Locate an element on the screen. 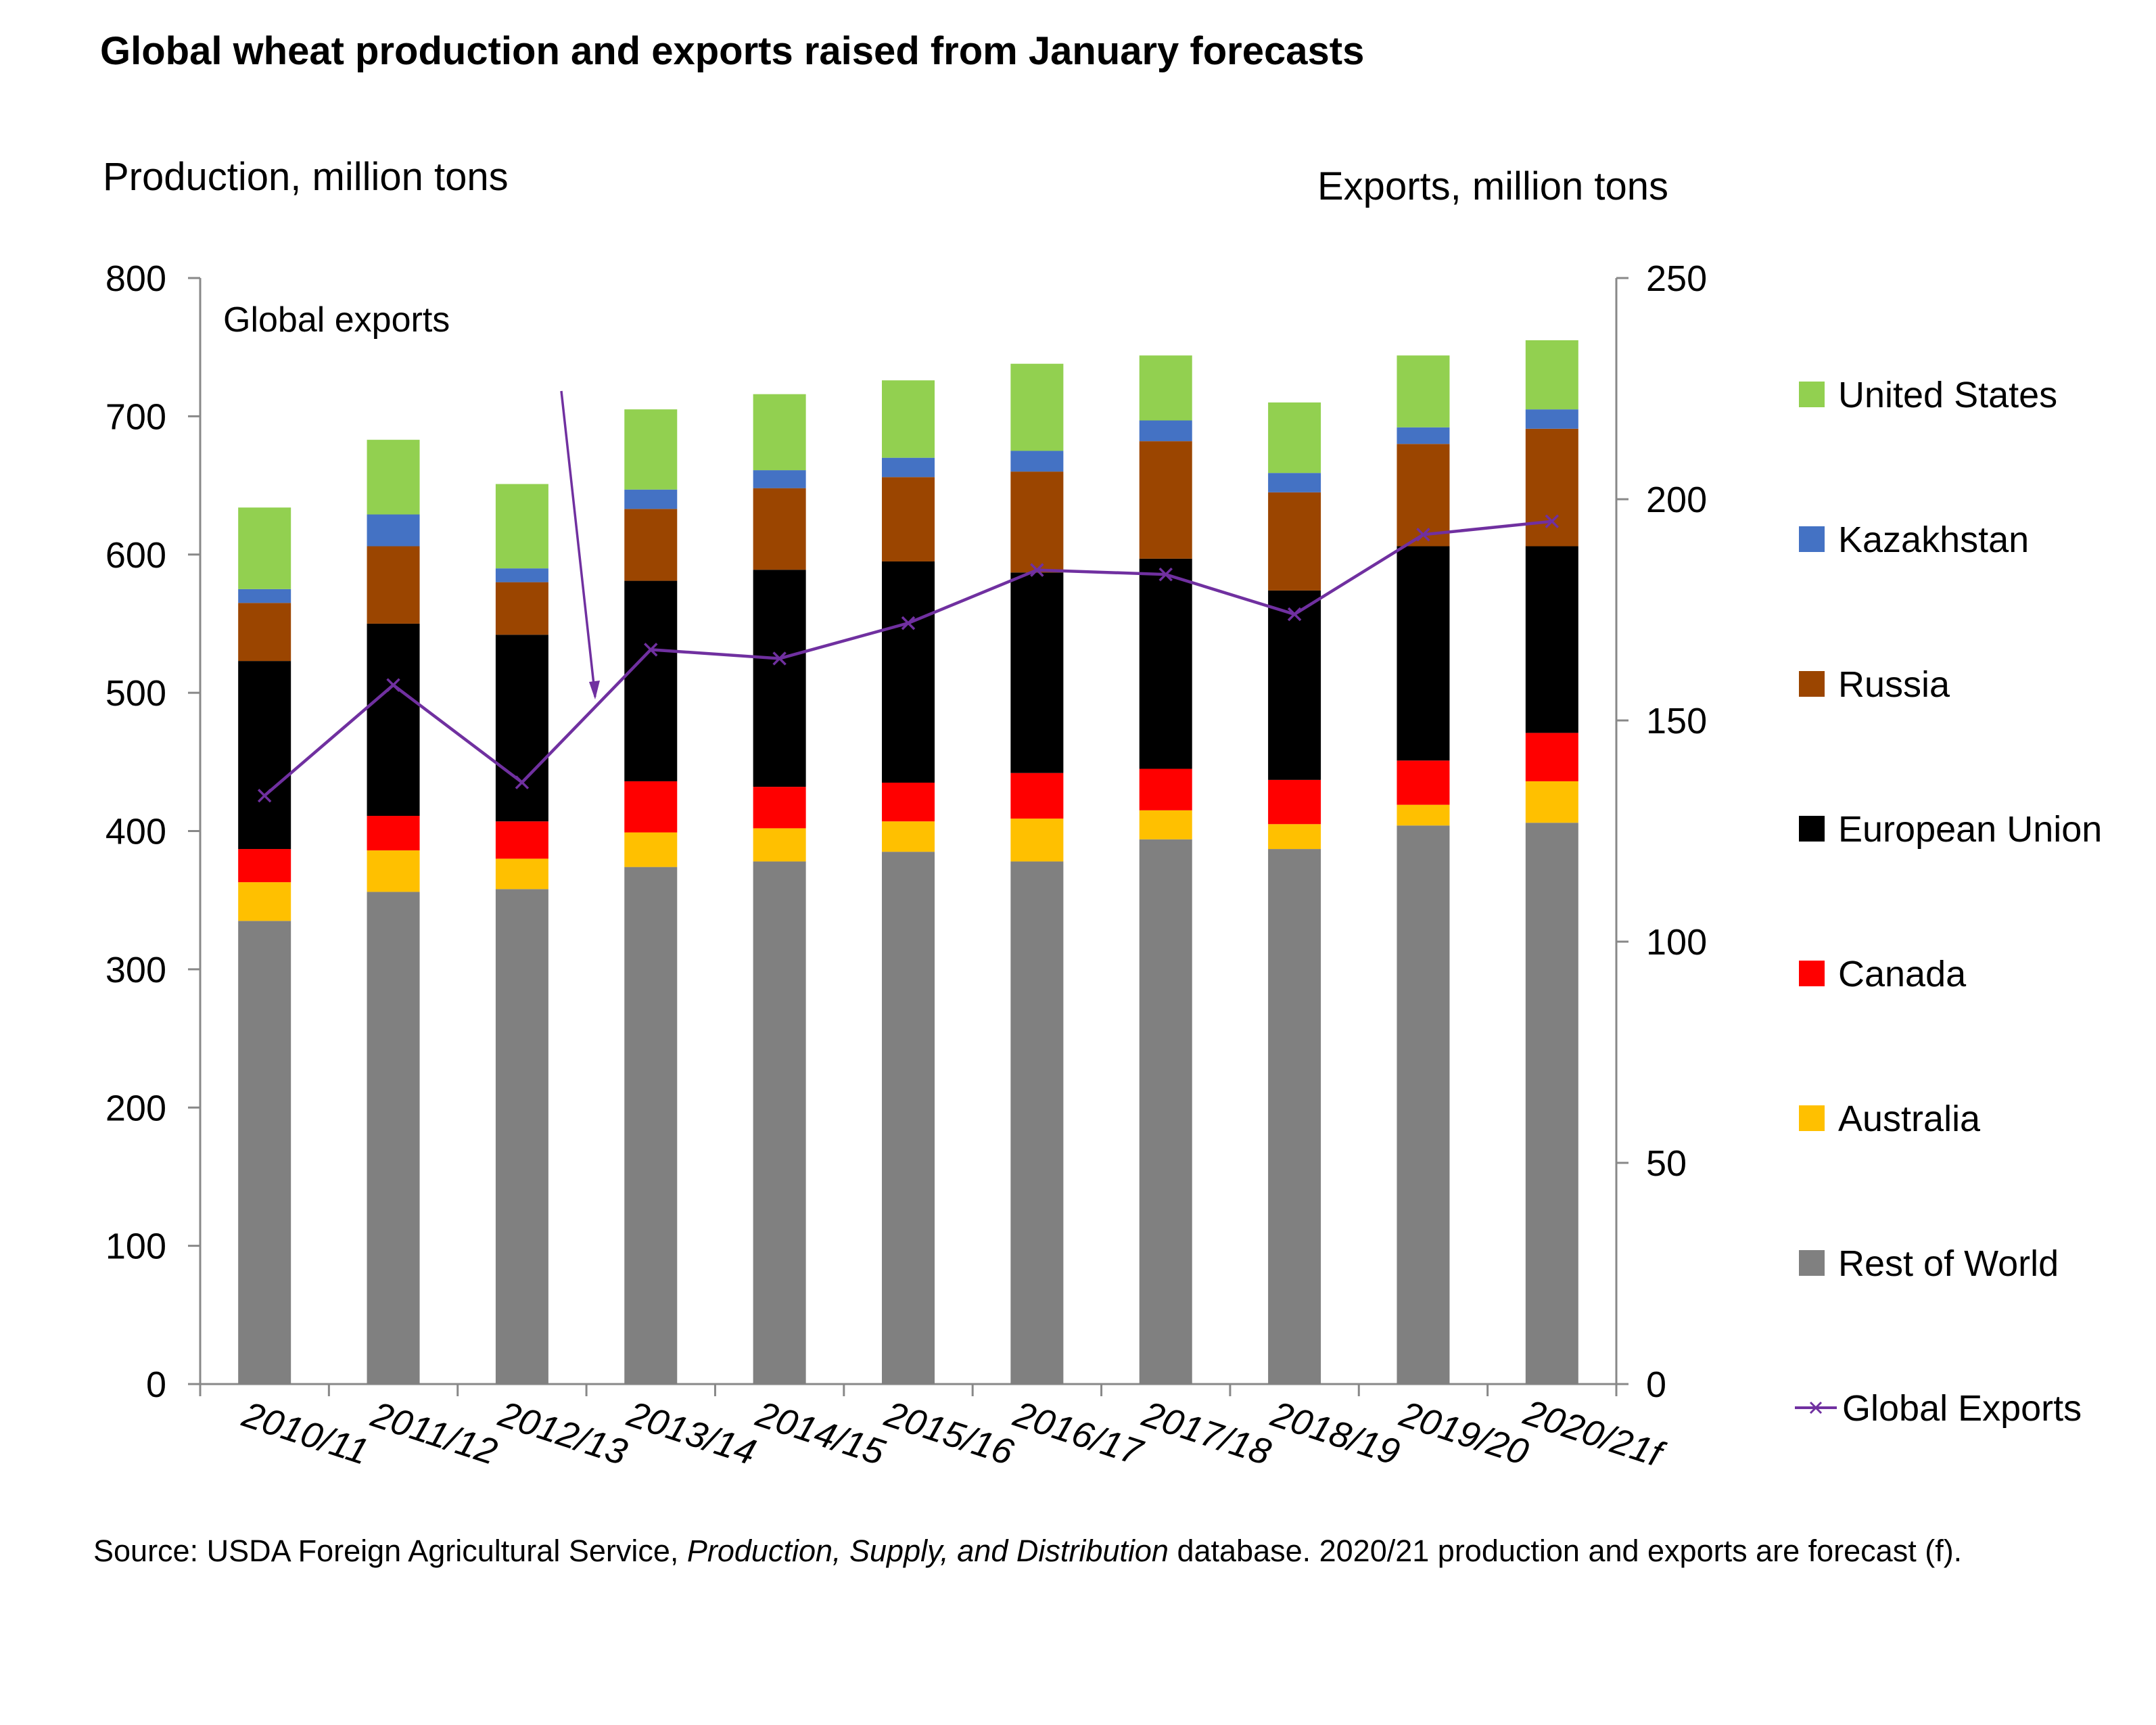 The height and width of the screenshot is (1725, 2156). legend-label: Canada is located at coordinates (1902, 974).